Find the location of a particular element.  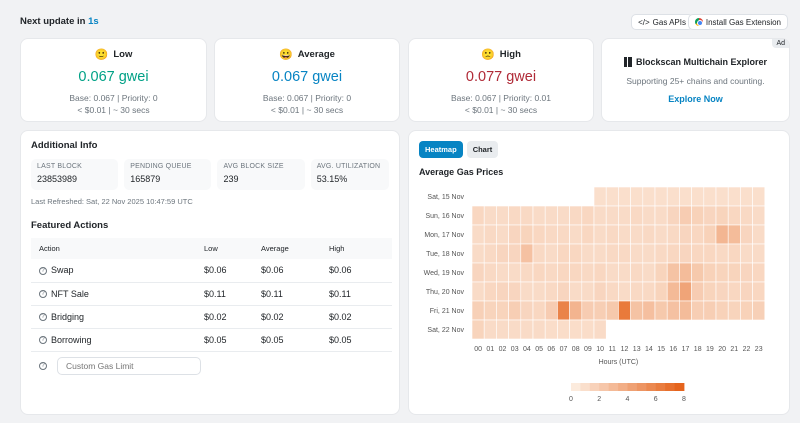

x-tick-label: 04 is located at coordinates (527, 349).